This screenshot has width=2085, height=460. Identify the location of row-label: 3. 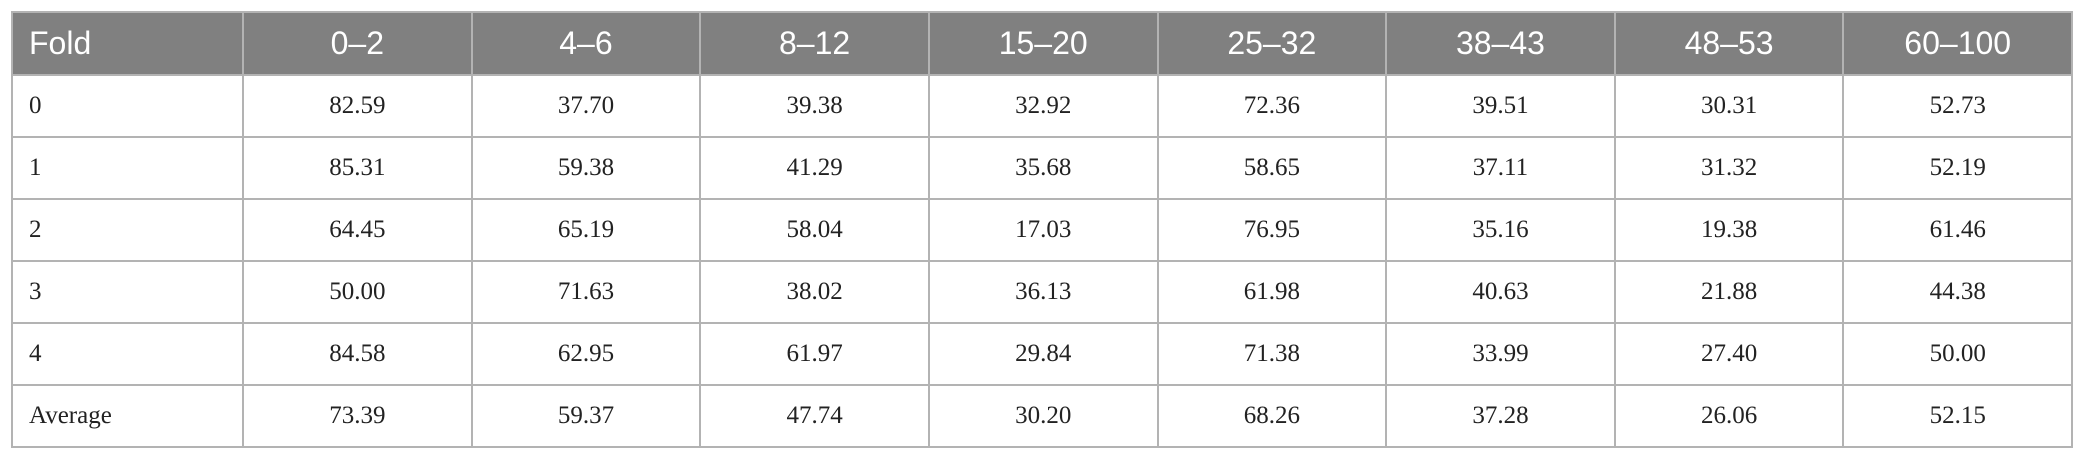
(127, 292).